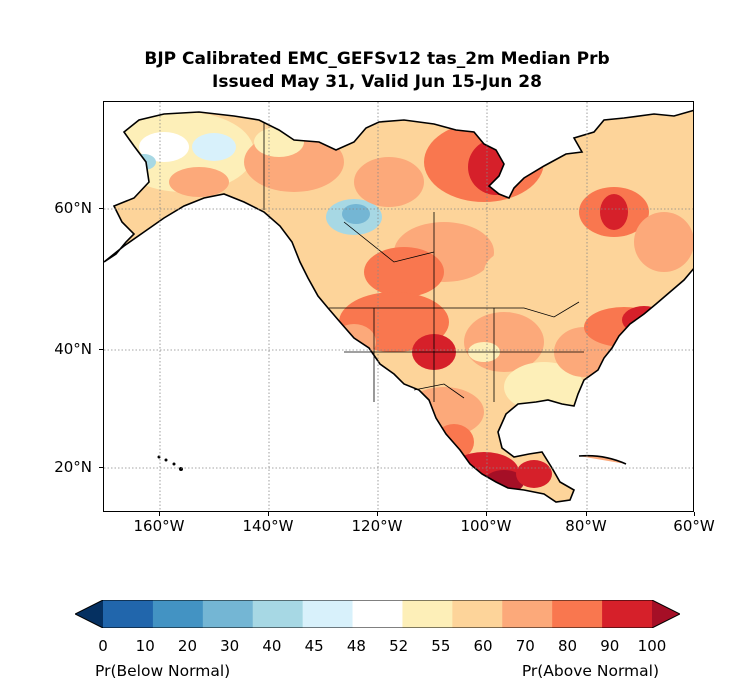 Image resolution: width=754 pixels, height=689 pixels. Describe the element at coordinates (314, 646) in the screenshot. I see `colorbar-tick-label: 45` at that location.